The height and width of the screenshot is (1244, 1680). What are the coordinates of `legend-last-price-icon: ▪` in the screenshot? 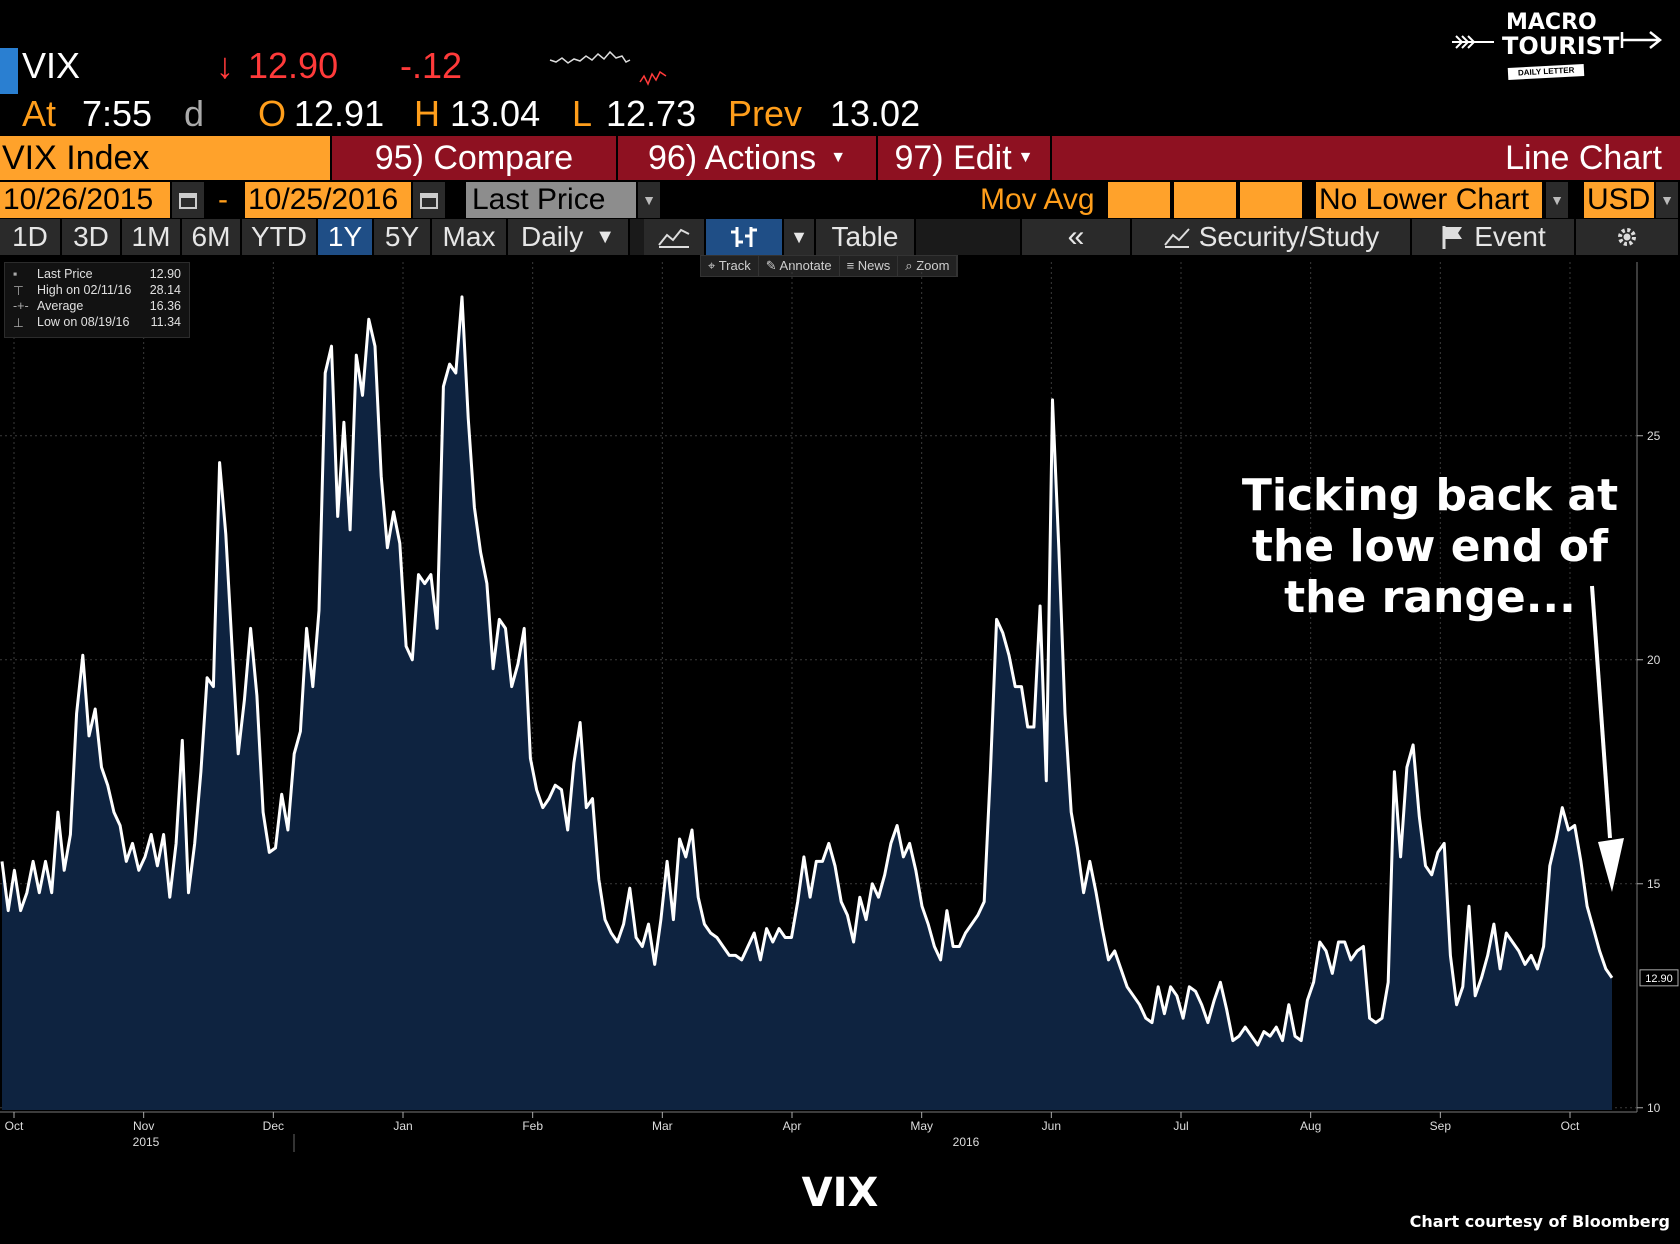 It's located at (15, 274).